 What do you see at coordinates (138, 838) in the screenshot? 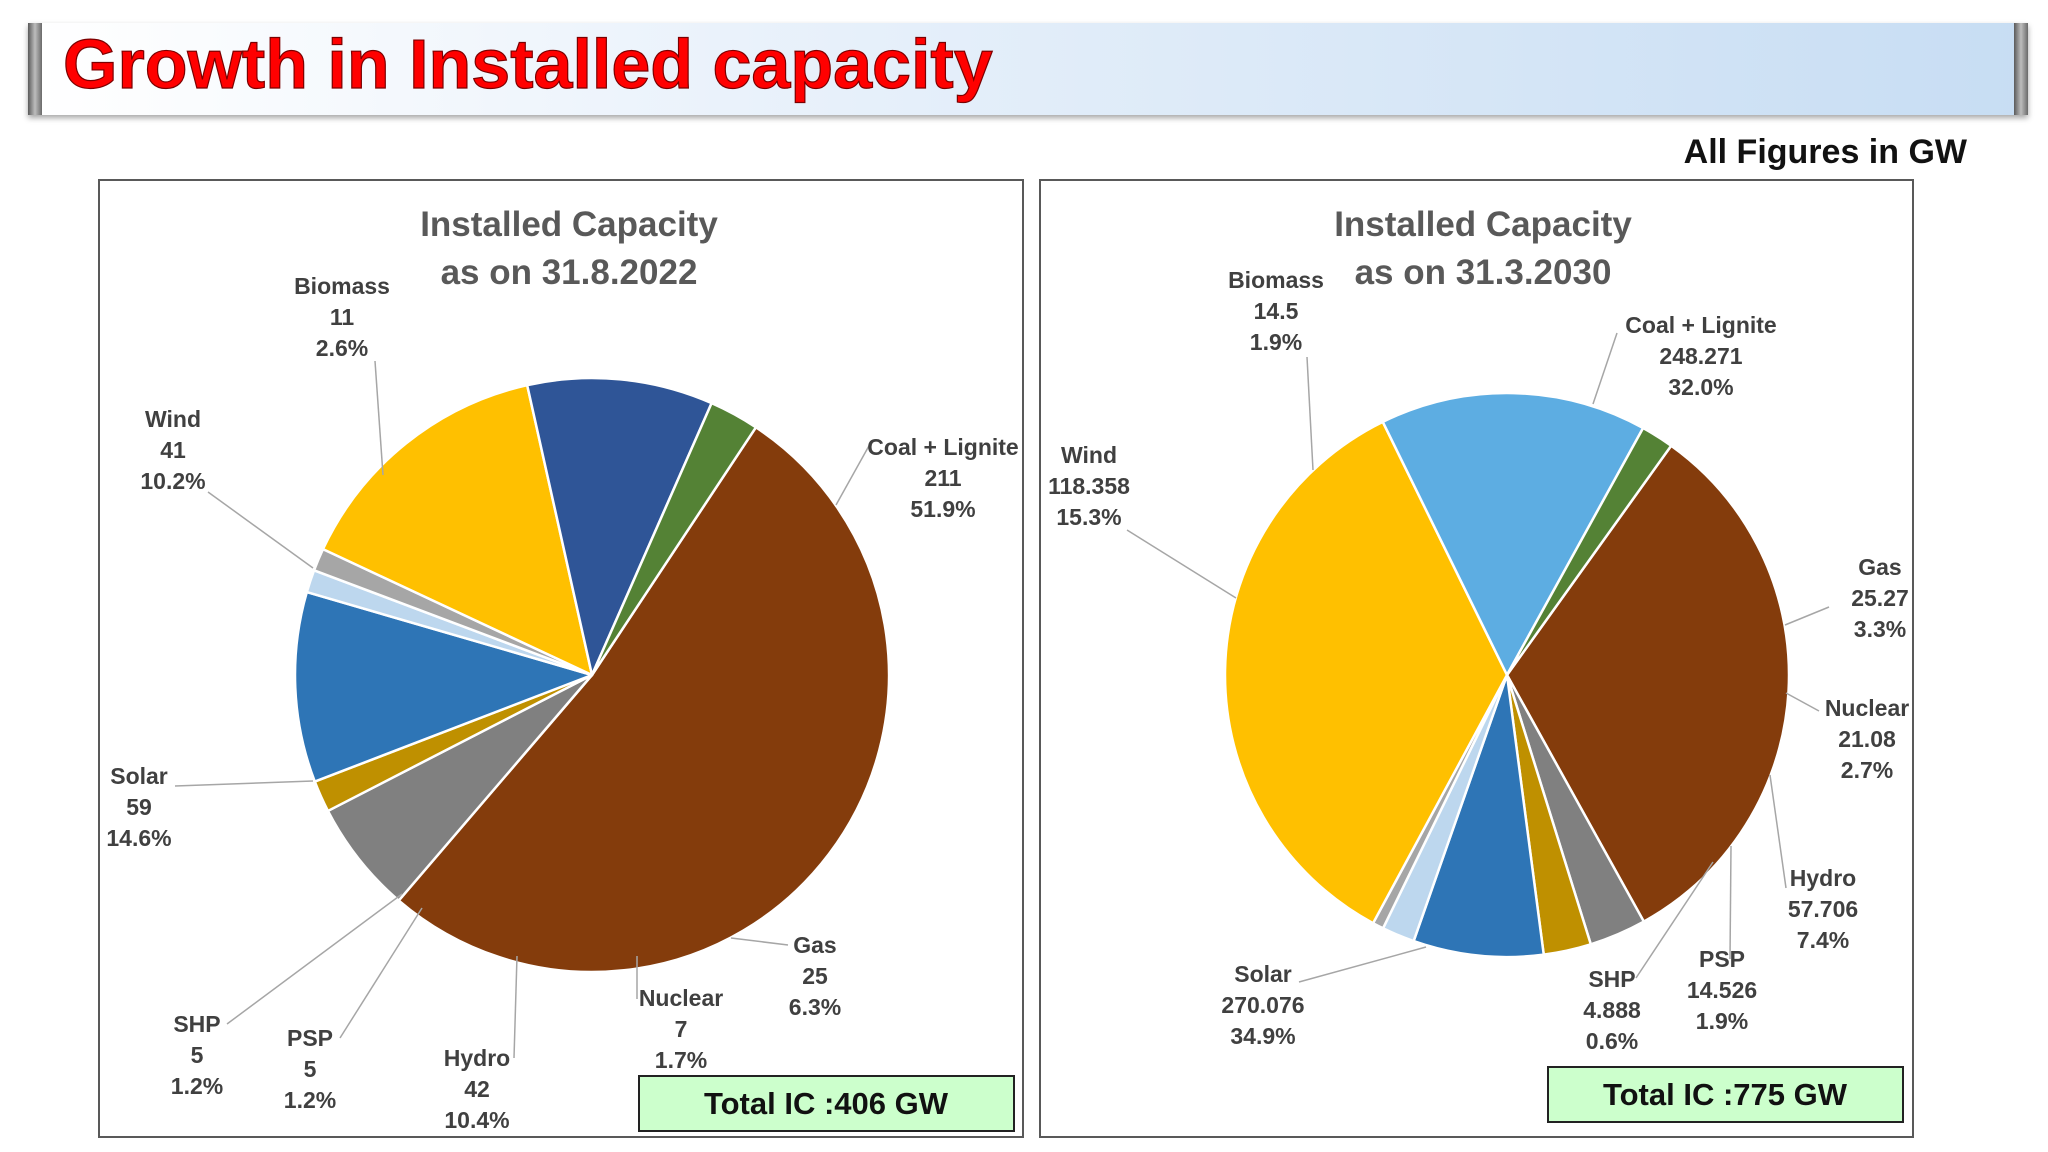
I see `slice-label-percent-solar: 14.6%` at bounding box center [138, 838].